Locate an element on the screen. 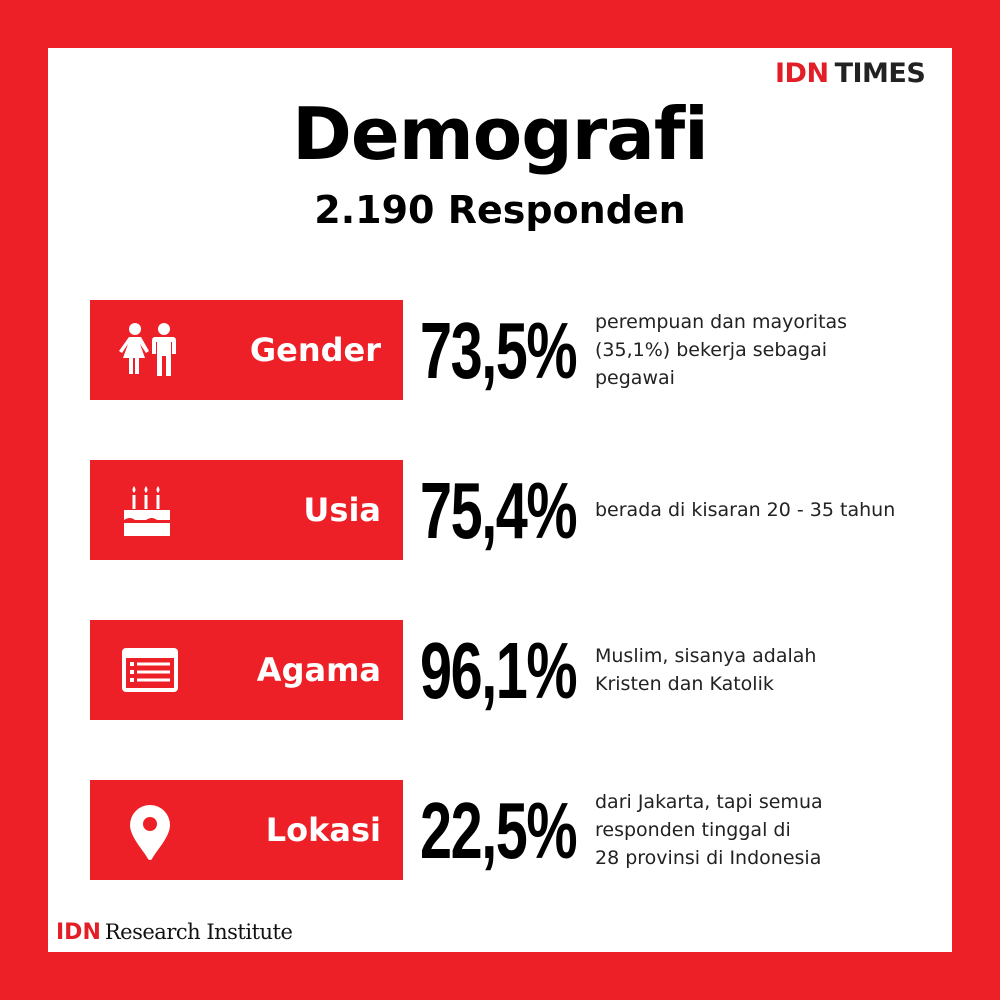 The height and width of the screenshot is (1000, 1000). idn-times-logo: IDN TIMES is located at coordinates (850, 73).